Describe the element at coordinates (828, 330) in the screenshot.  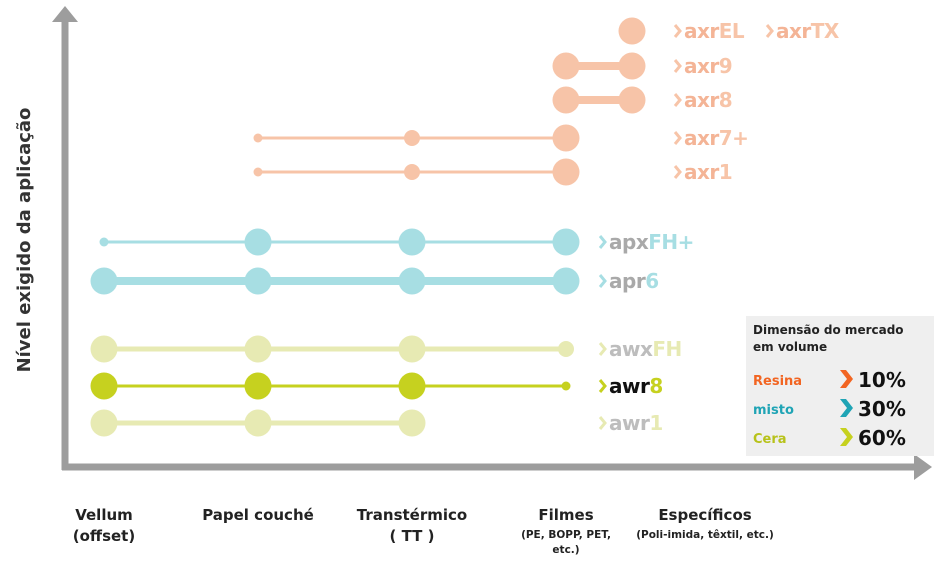
I see `legend-title: Dimensão do mercado` at that location.